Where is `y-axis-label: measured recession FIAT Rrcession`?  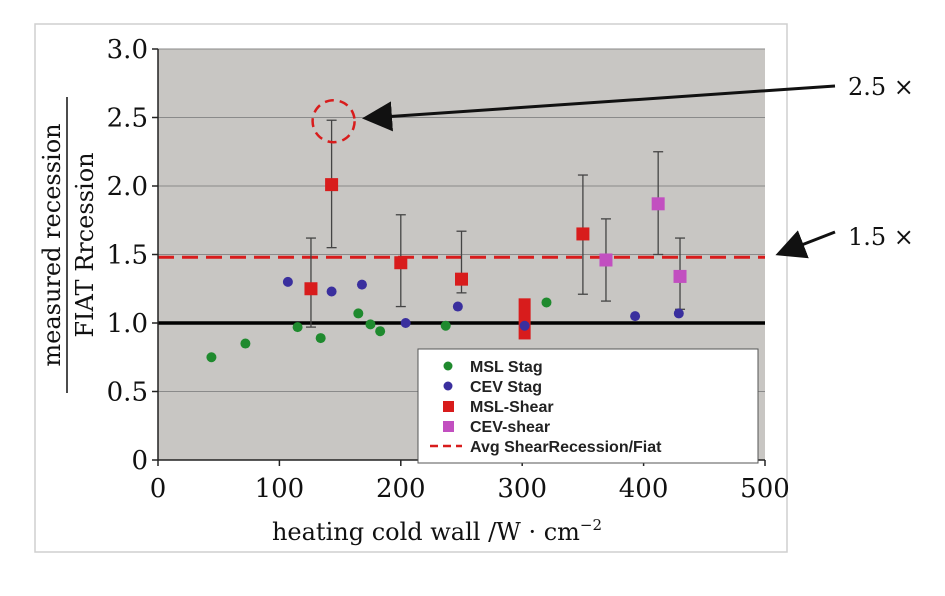
y-axis-label: measured recession FIAT Rrcession is located at coordinates (68, 245).